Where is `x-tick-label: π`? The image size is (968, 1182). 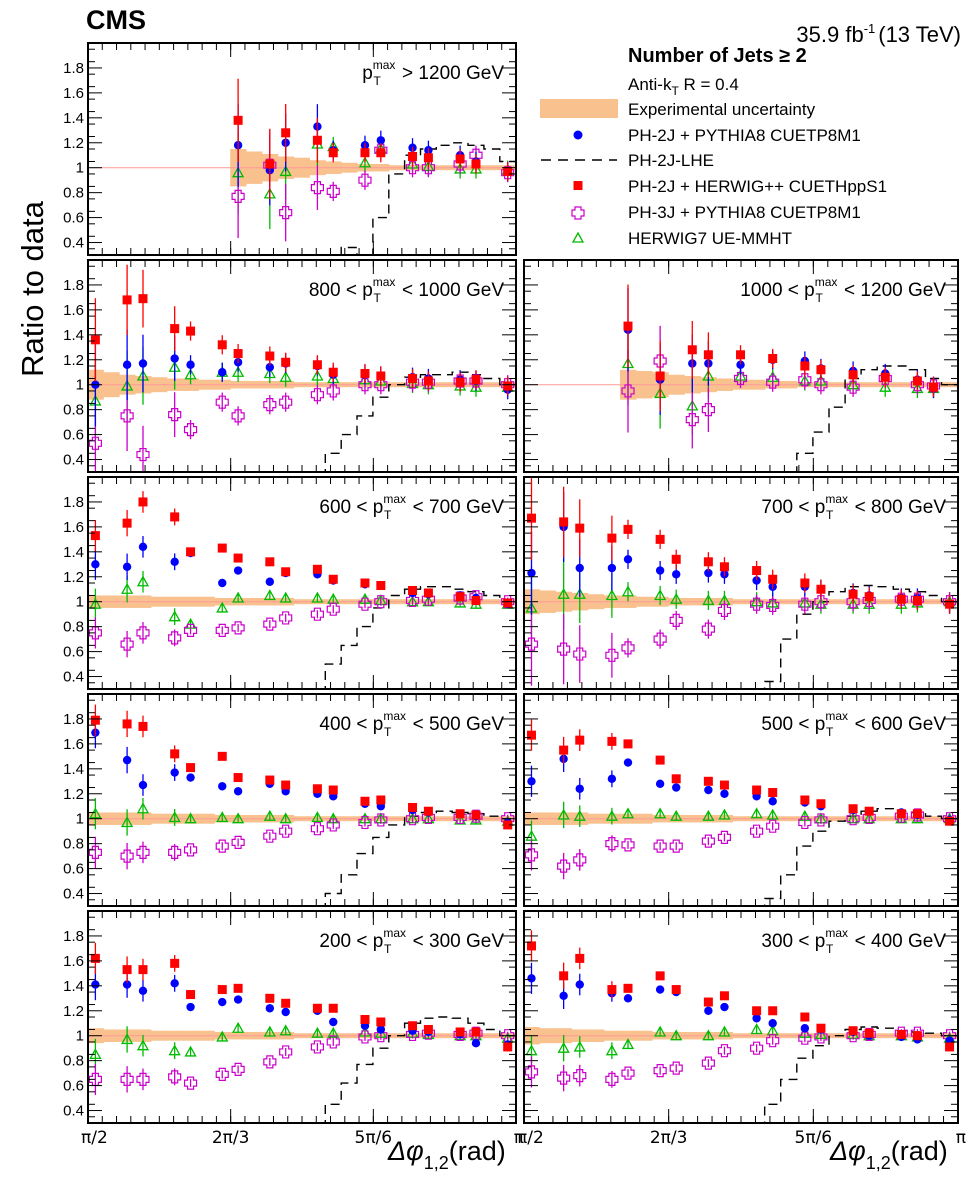 x-tick-label: π is located at coordinates (519, 1138).